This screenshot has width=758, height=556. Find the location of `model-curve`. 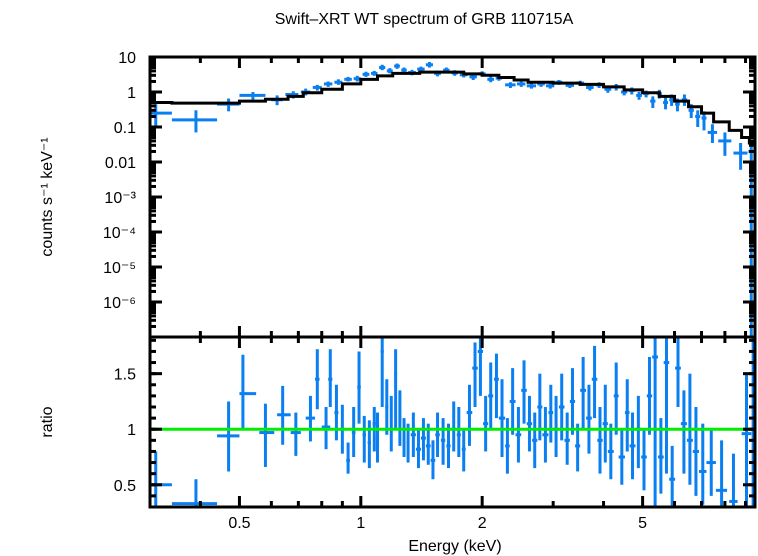

model-curve is located at coordinates (452, 107).